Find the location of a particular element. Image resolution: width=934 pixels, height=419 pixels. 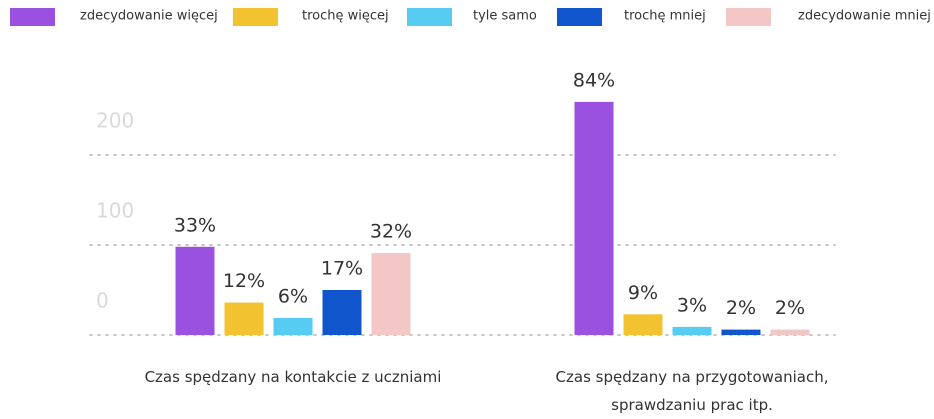

legend-label: zdecydowanie więcej is located at coordinates (149, 16).